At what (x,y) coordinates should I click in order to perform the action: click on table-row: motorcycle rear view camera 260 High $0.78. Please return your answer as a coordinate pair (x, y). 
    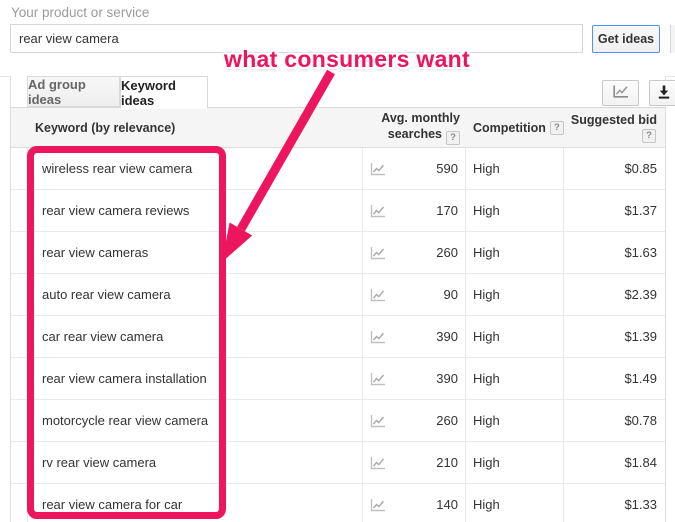
    Looking at the image, I should click on (338, 421).